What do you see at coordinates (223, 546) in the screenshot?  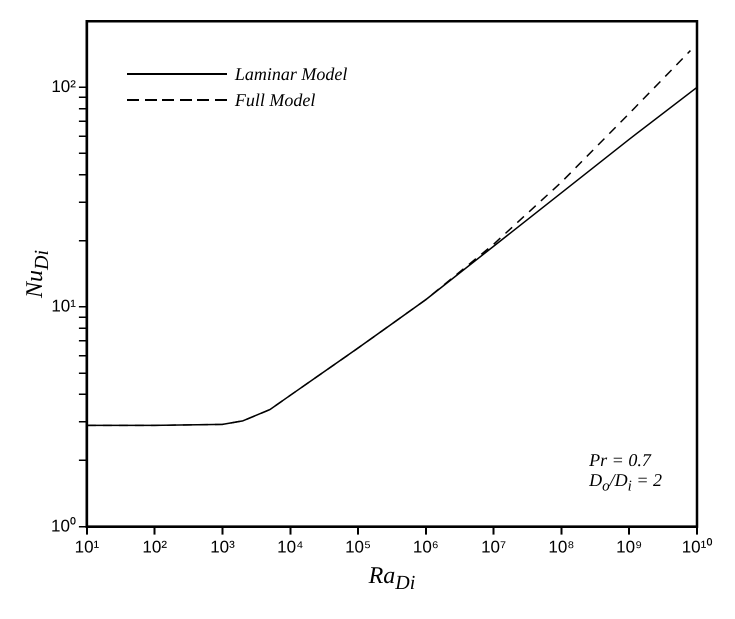 I see `x-tick-label: 10³` at bounding box center [223, 546].